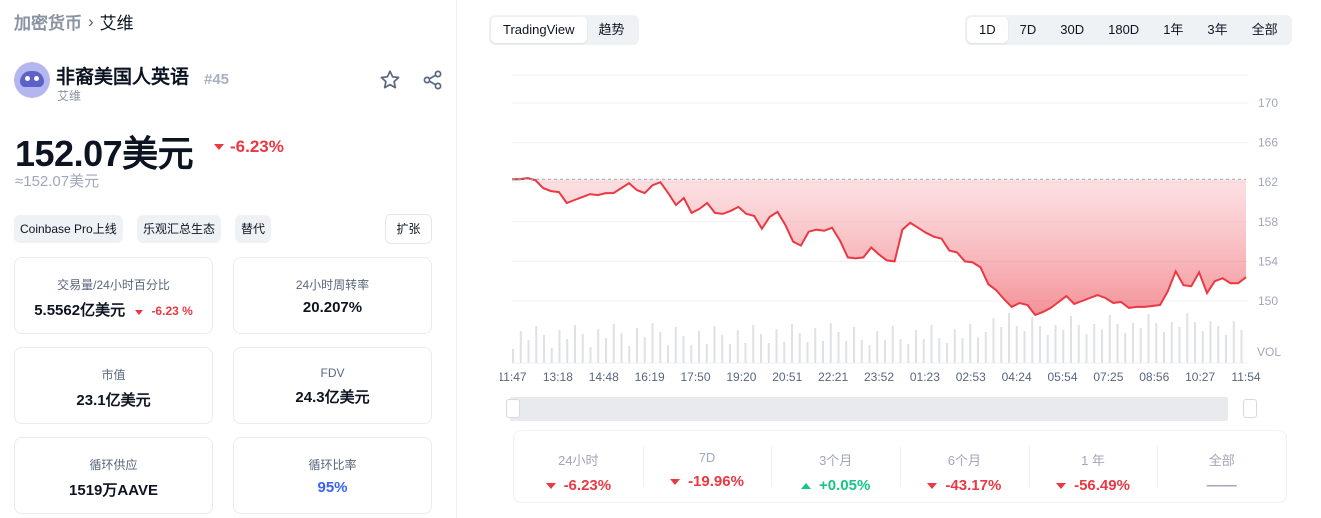 Image resolution: width=1321 pixels, height=518 pixels. Describe the element at coordinates (964, 460) in the screenshot. I see `perf-label: 6个月` at that location.